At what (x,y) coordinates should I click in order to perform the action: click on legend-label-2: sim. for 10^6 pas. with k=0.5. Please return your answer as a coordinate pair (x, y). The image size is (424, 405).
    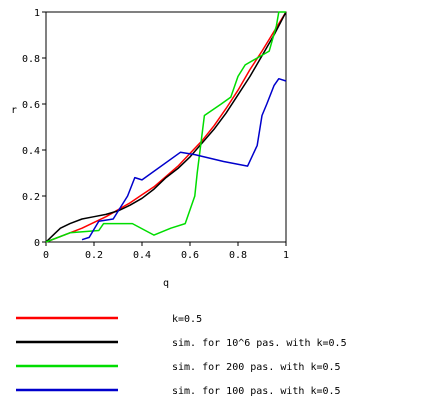
    Looking at the image, I should click on (259, 343).